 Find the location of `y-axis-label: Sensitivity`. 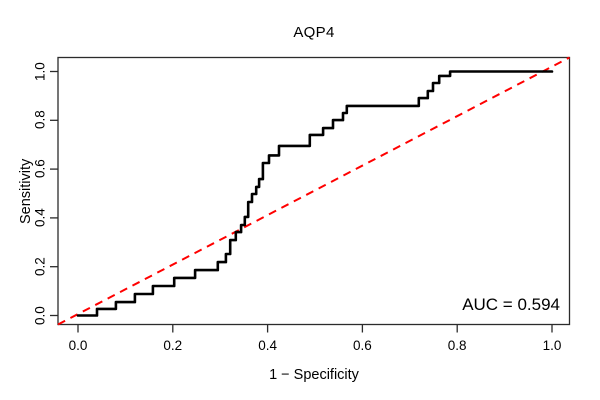

y-axis-label: Sensitivity is located at coordinates (26, 191).